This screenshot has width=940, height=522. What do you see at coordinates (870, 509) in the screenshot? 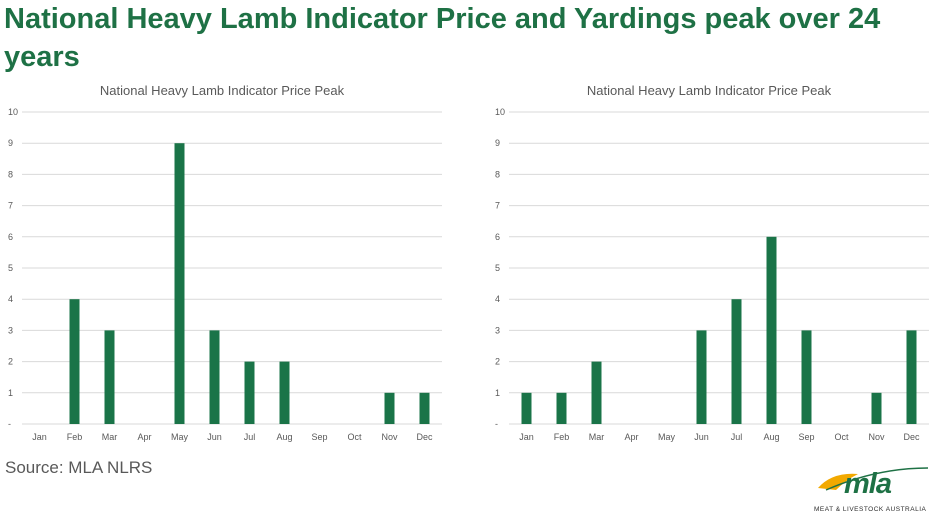
I see `logo-tagline: MEAT & LIVESTOCK AUSTRALIA` at bounding box center [870, 509].